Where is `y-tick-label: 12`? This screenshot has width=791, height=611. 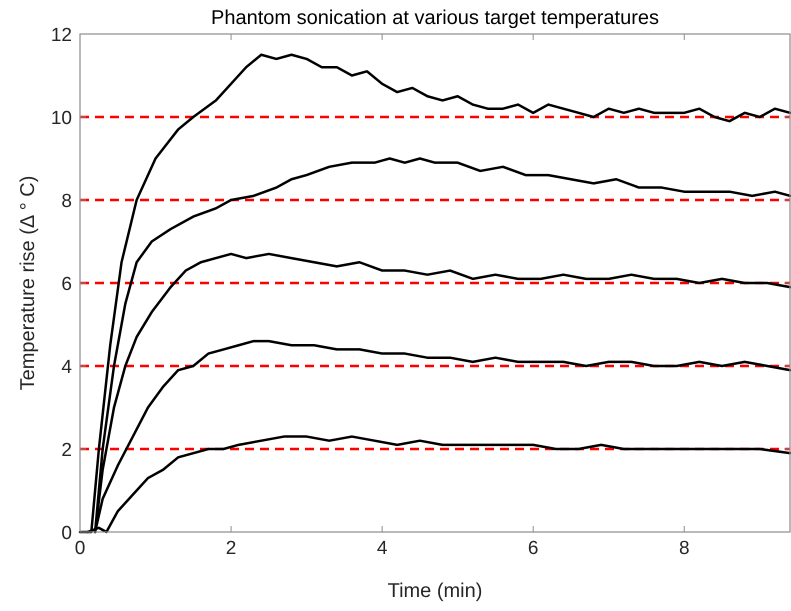 y-tick-label: 12 is located at coordinates (61, 35).